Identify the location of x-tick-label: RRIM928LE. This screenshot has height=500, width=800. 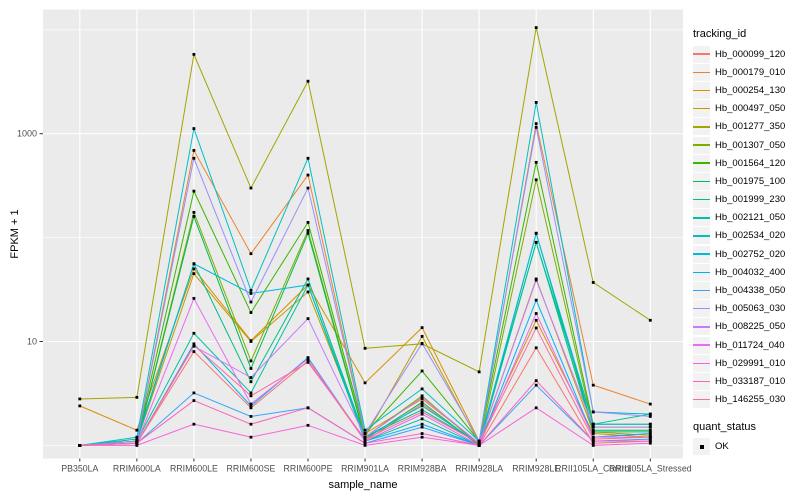
(536, 469).